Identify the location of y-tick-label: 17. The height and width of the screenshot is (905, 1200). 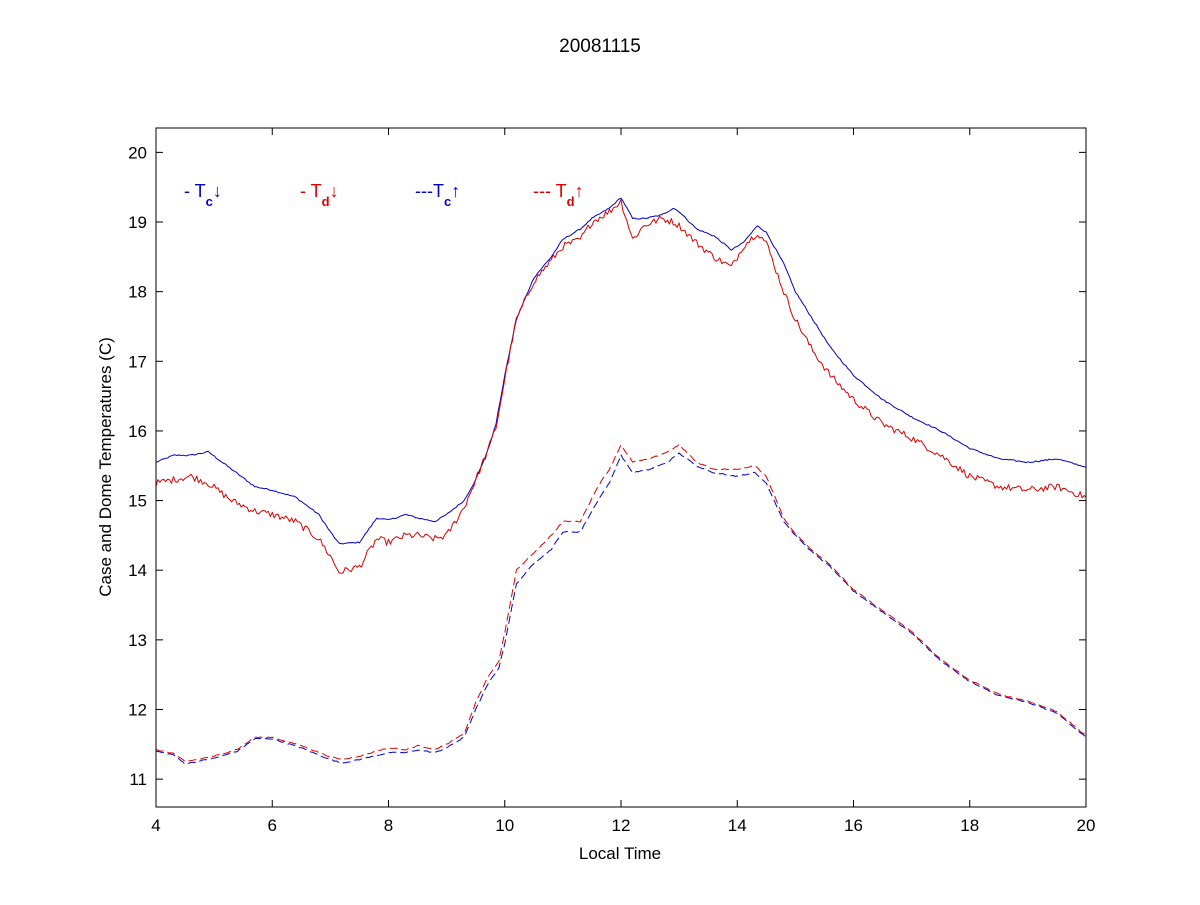
(137, 361).